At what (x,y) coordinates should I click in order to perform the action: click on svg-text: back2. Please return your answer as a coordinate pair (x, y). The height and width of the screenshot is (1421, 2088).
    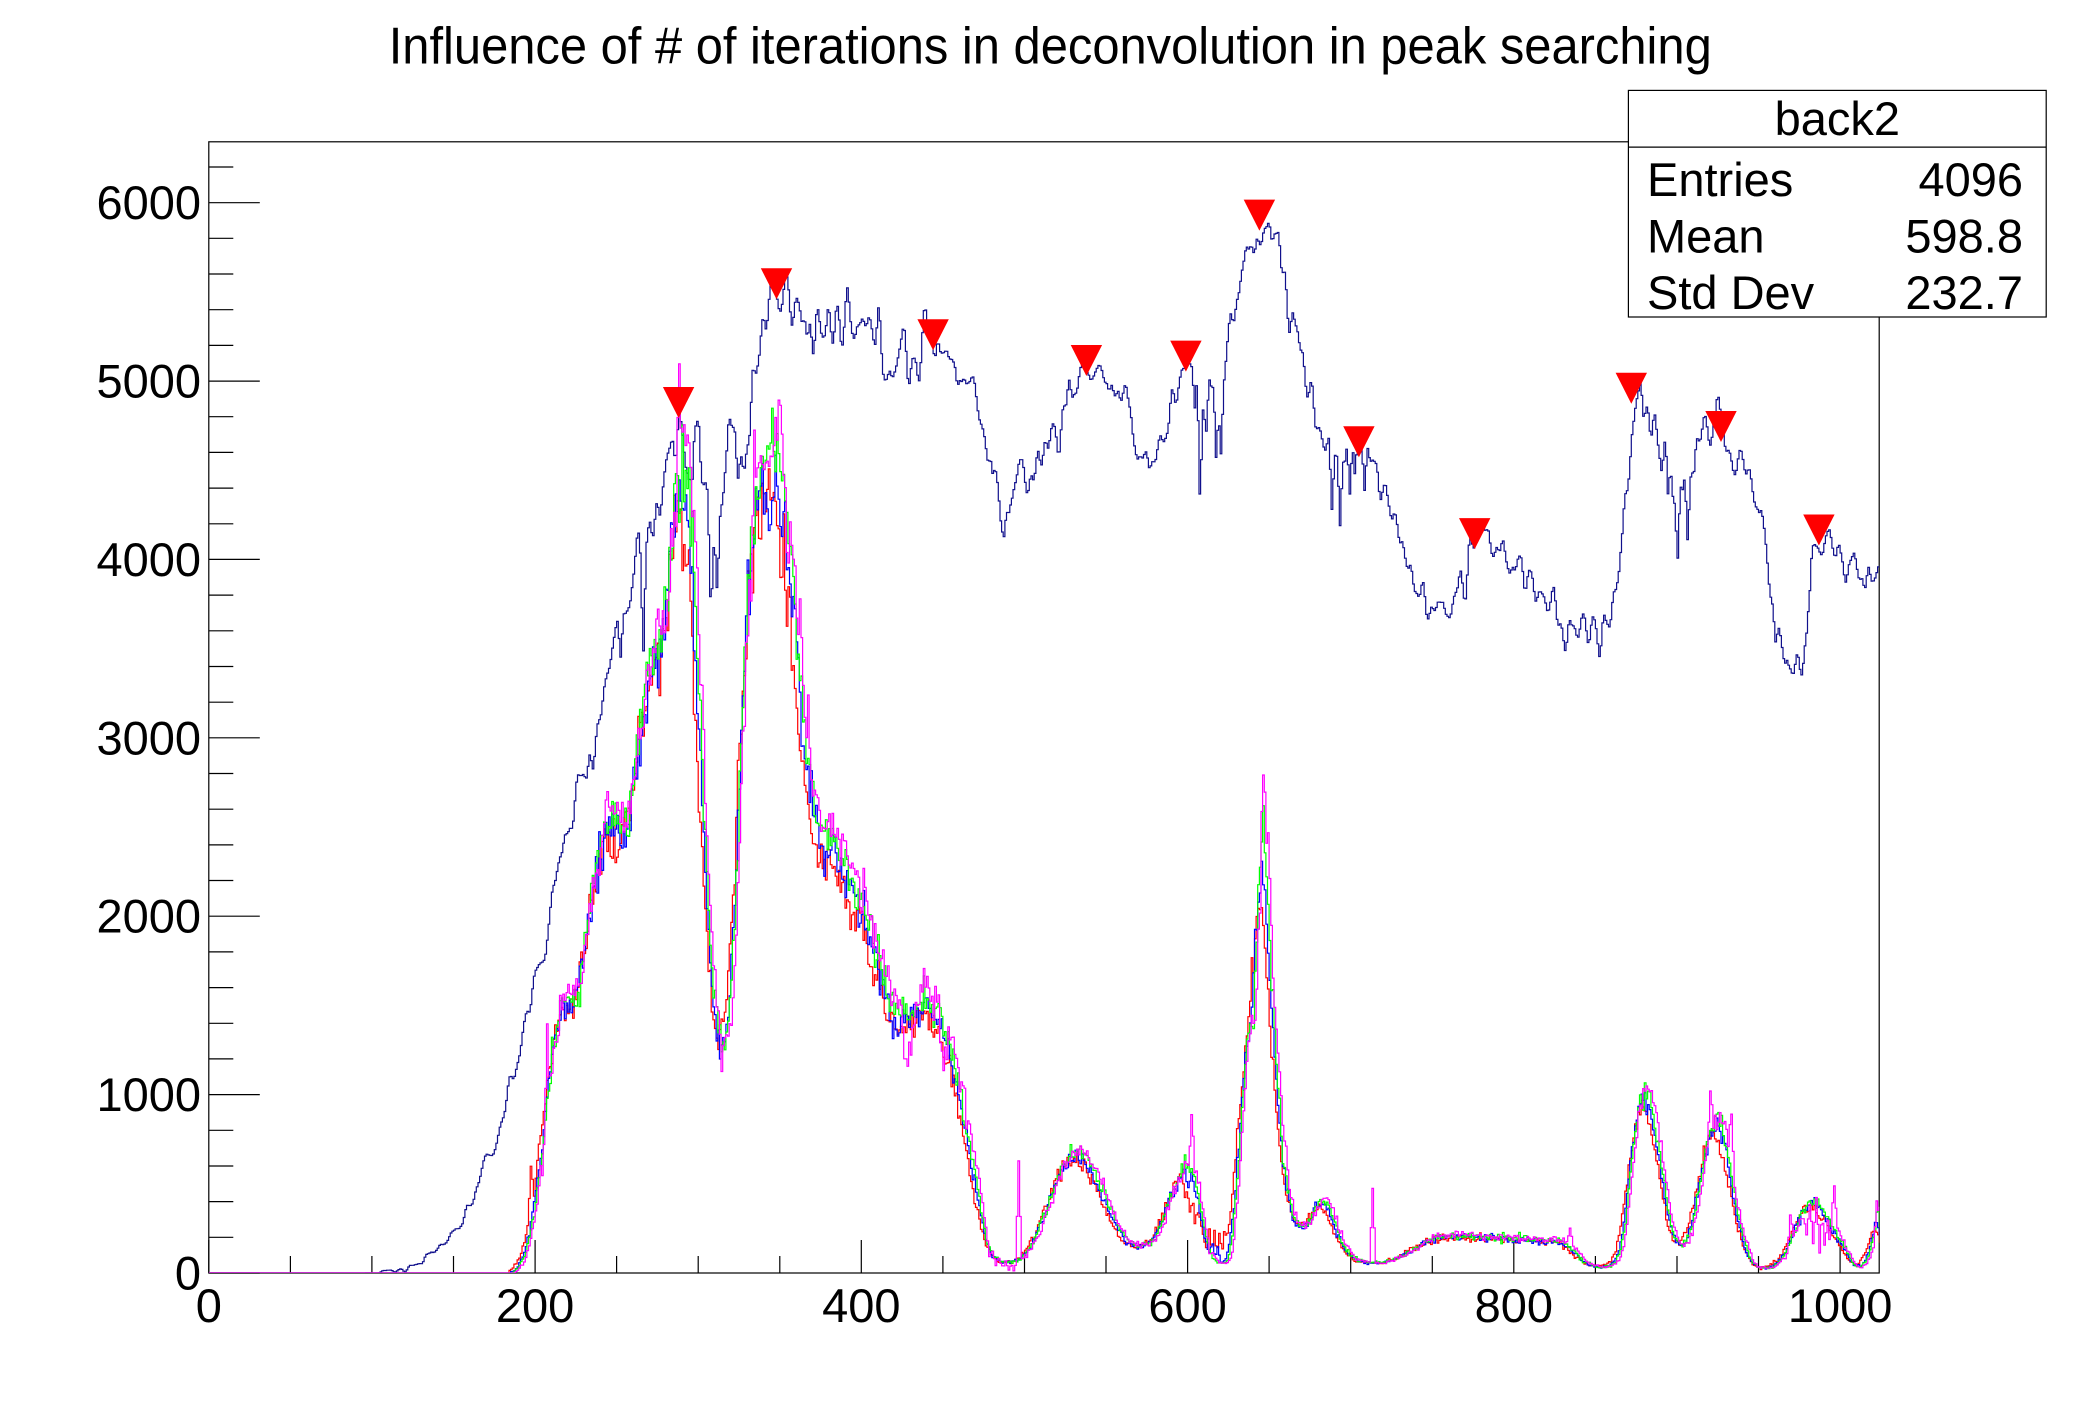
    Looking at the image, I should click on (1837, 118).